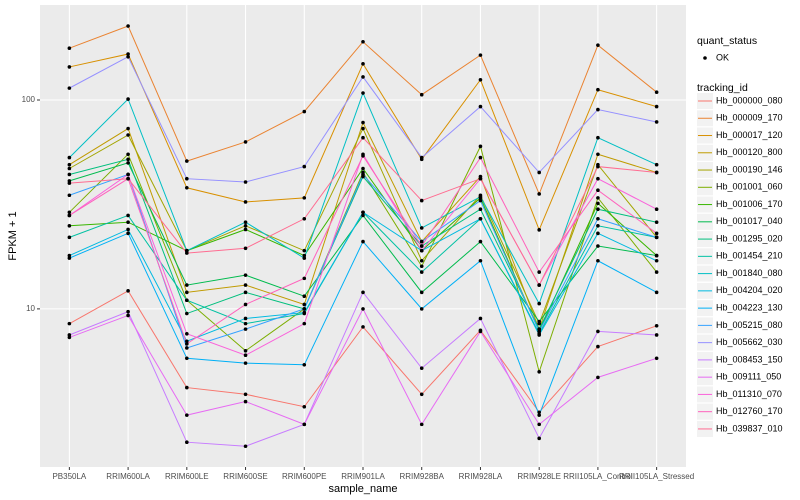 This screenshot has width=800, height=500. I want to click on x-tick-label: RRIM901LA, so click(363, 476).